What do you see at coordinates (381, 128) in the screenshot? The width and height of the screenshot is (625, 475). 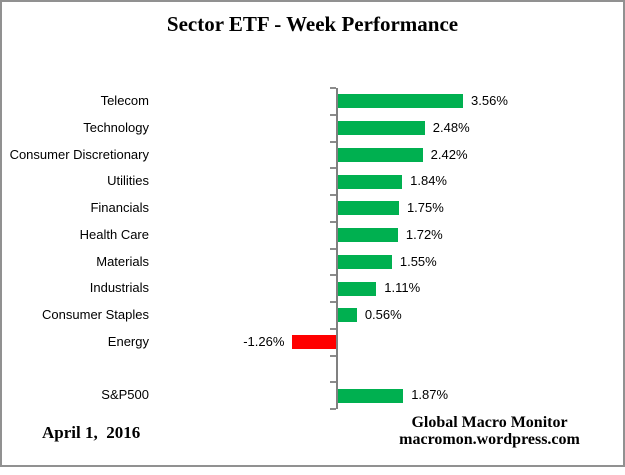 I see `bar-technology` at bounding box center [381, 128].